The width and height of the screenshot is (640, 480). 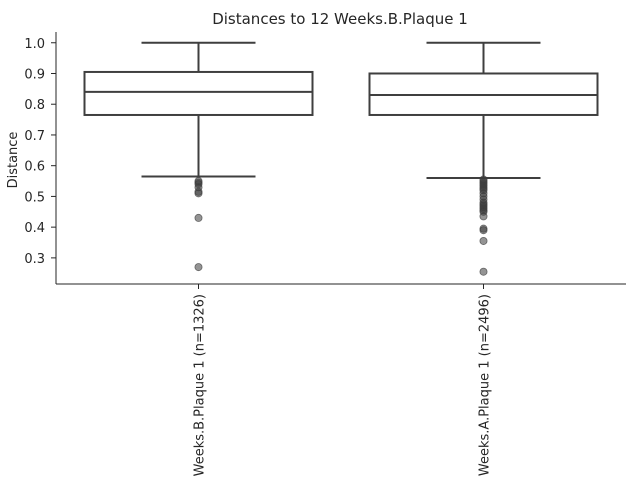 What do you see at coordinates (34, 136) in the screenshot?
I see `y-tick-label: 0.7` at bounding box center [34, 136].